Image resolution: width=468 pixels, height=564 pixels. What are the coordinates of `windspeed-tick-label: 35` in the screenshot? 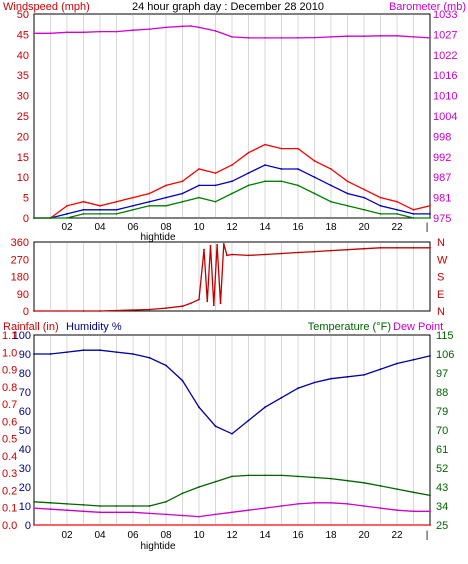 It's located at (23, 76).